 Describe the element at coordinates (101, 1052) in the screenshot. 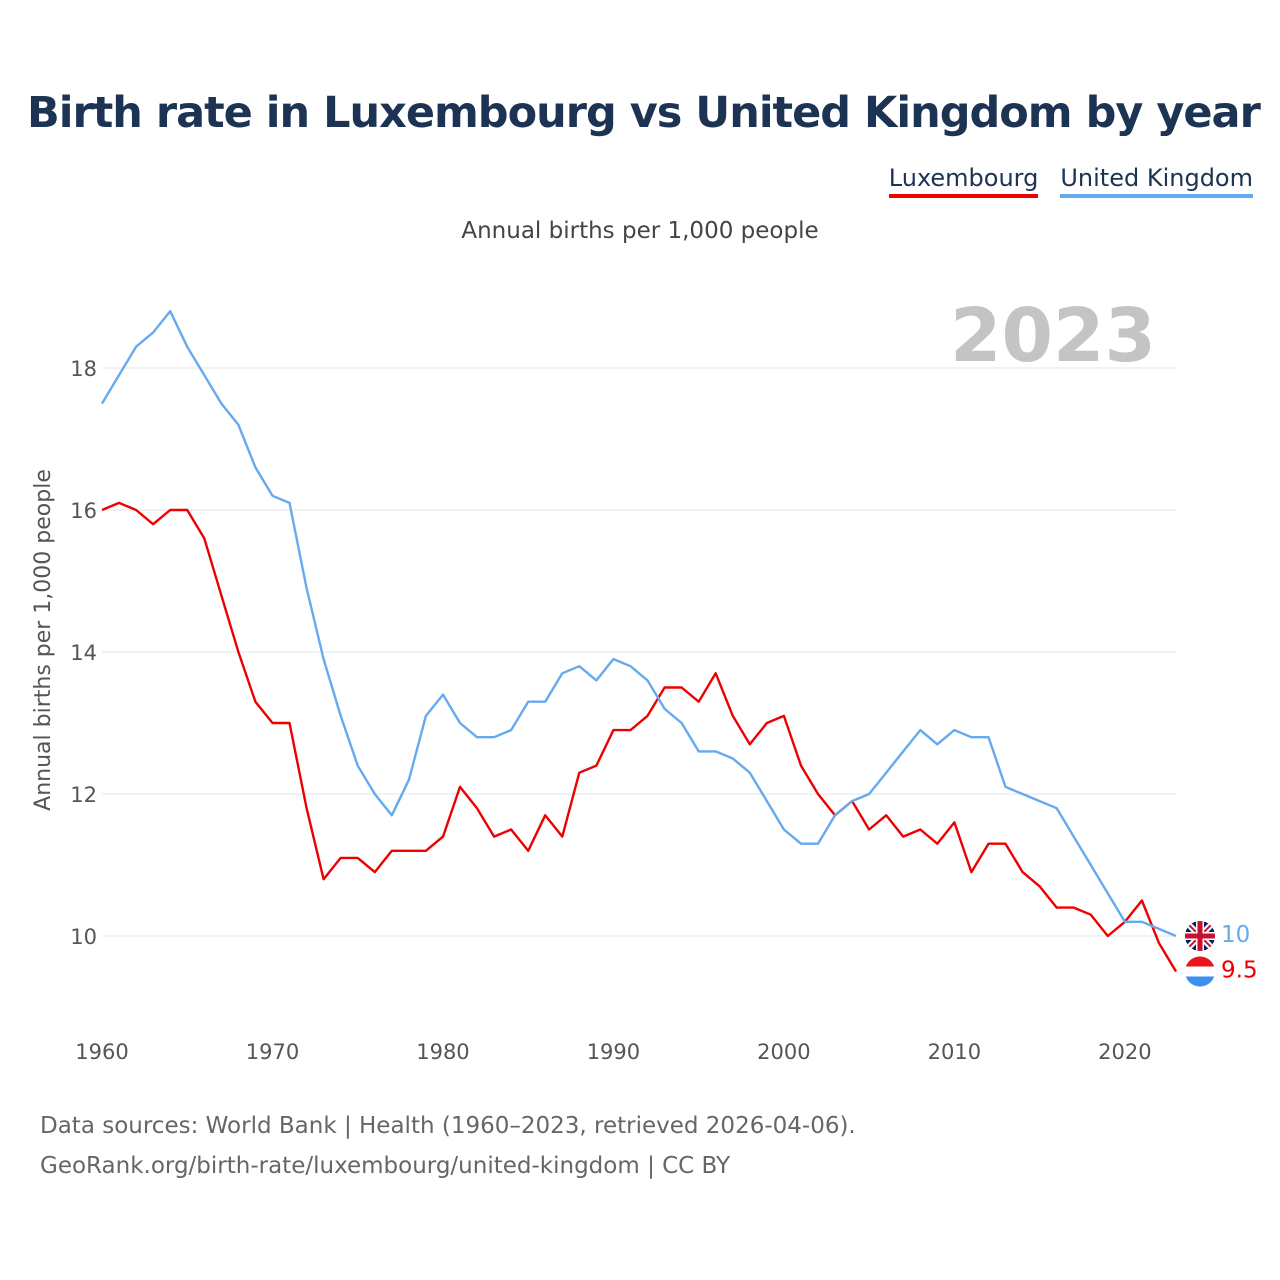

I see `x-tick-label: 1960` at that location.